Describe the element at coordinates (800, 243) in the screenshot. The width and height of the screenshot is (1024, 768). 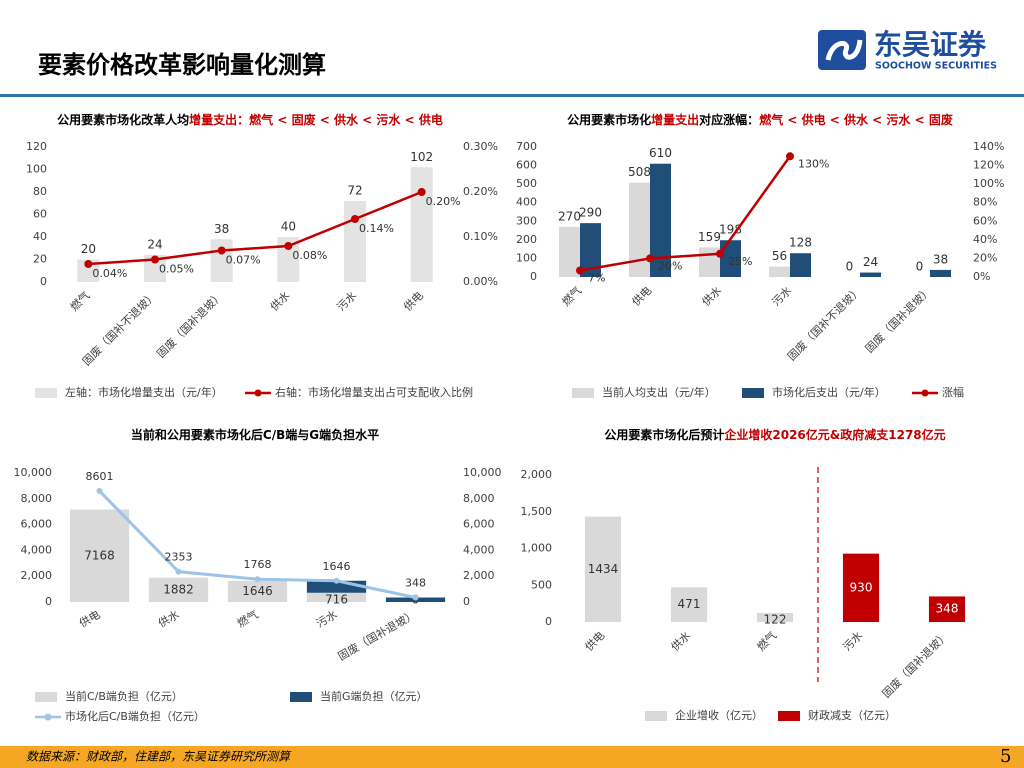
I see `data-label: 128` at that location.